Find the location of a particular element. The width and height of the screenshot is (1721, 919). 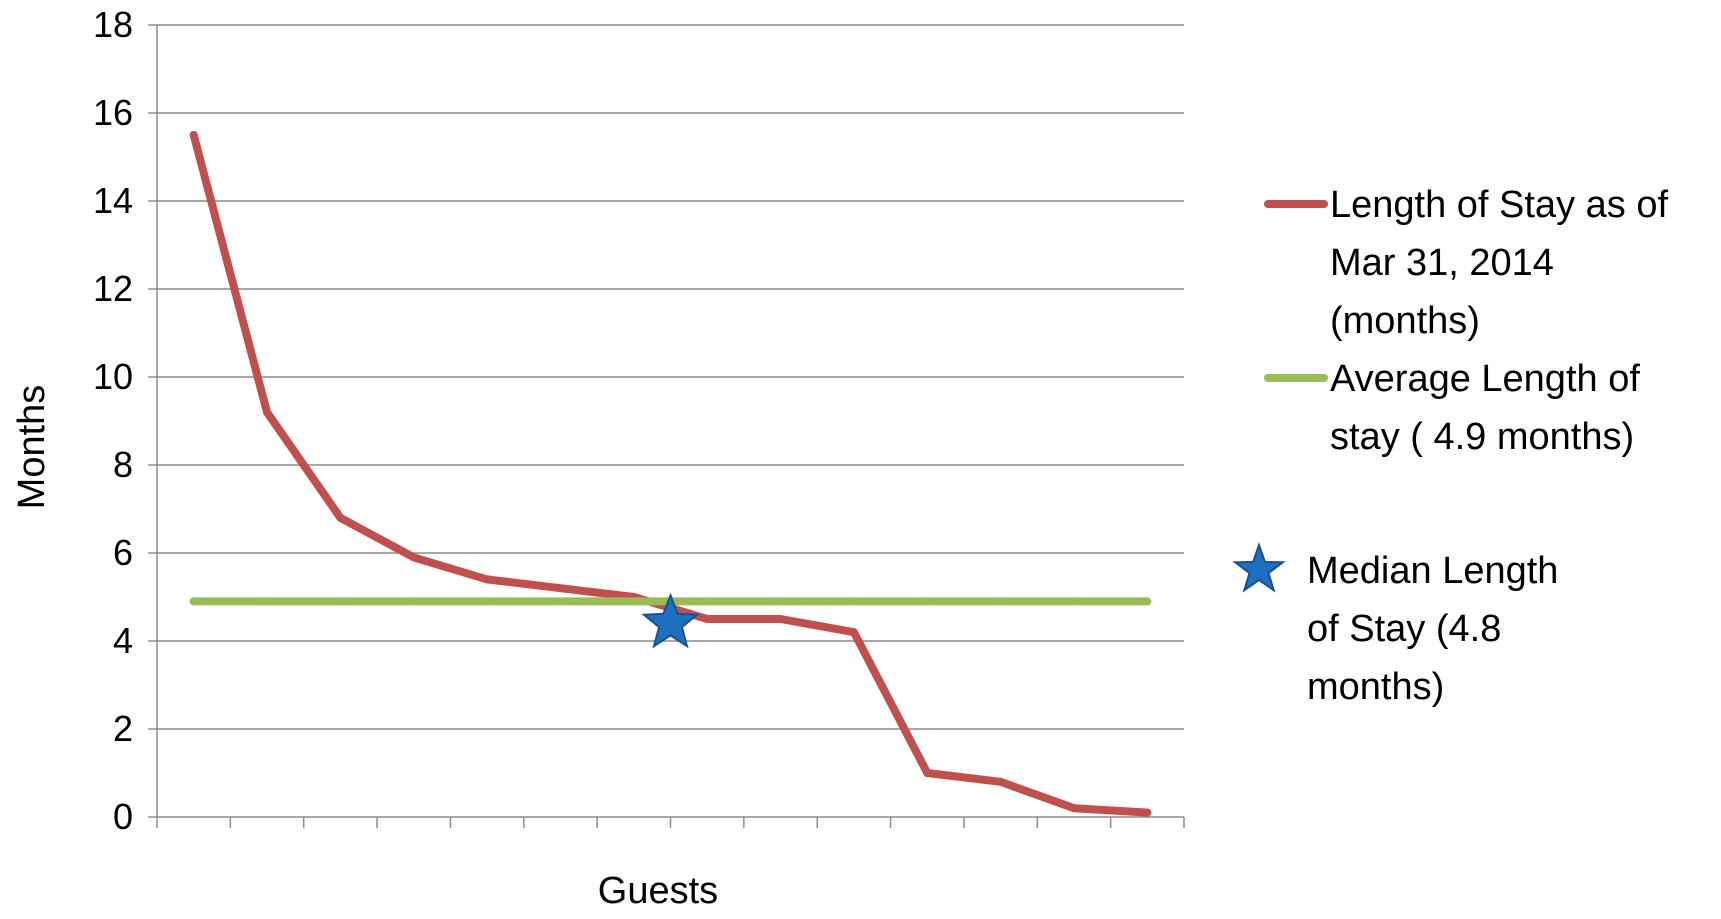

median-star-marker is located at coordinates (670, 620).